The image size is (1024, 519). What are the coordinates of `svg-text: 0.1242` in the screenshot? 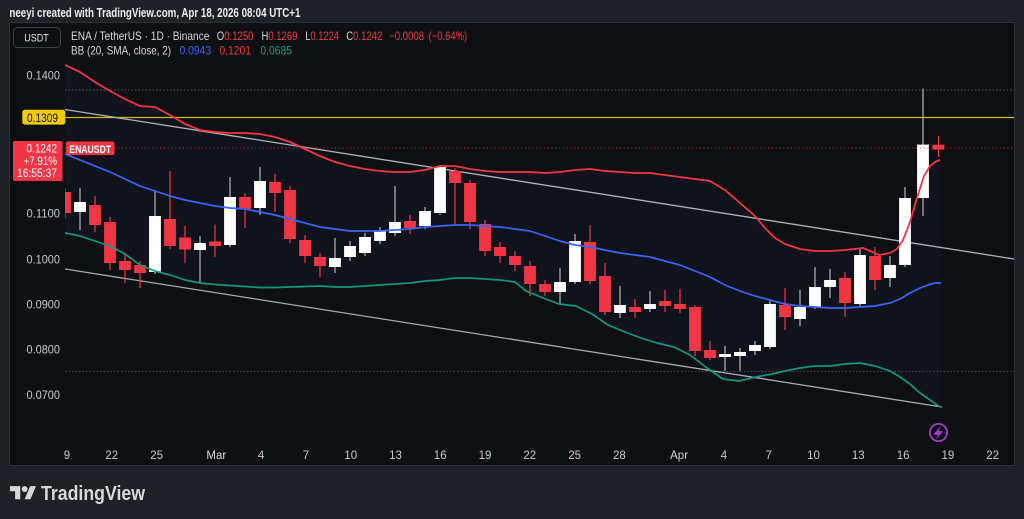 It's located at (42, 149).